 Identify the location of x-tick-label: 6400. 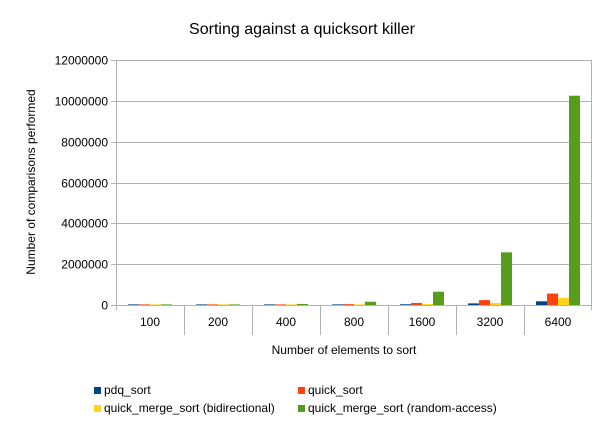
(558, 322).